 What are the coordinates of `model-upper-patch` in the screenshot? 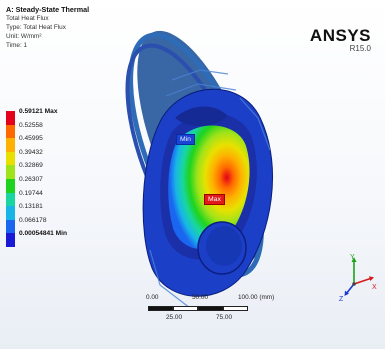 It's located at (201, 116).